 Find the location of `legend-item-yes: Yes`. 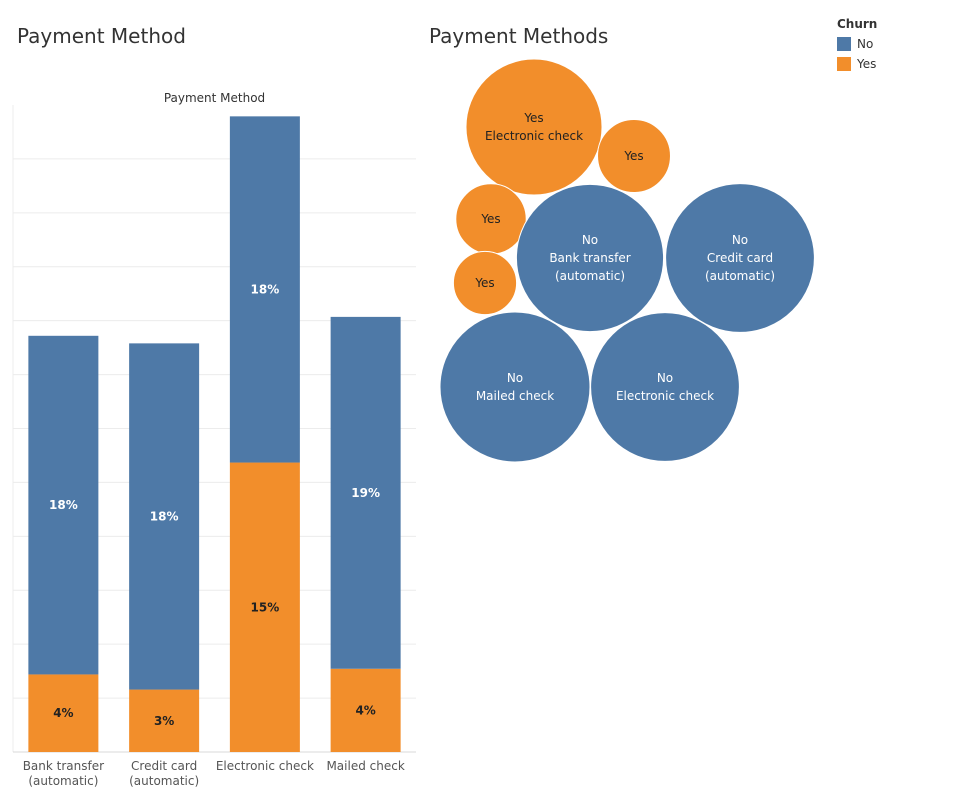

legend-item-yes: Yes is located at coordinates (857, 64).